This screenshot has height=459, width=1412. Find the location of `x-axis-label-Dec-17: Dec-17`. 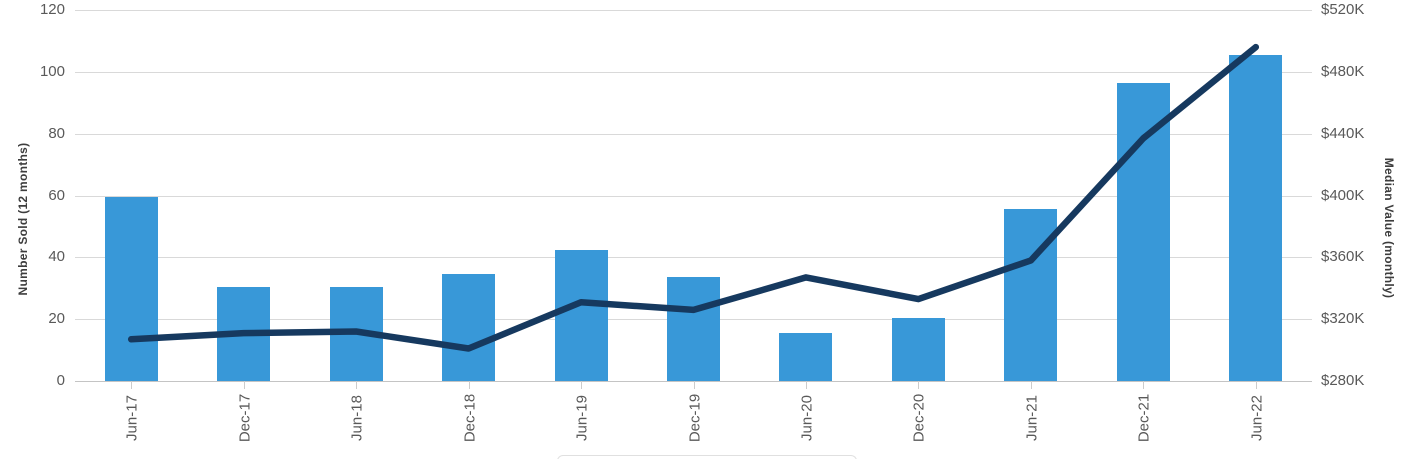

x-axis-label-Dec-17: Dec-17 is located at coordinates (245, 418).